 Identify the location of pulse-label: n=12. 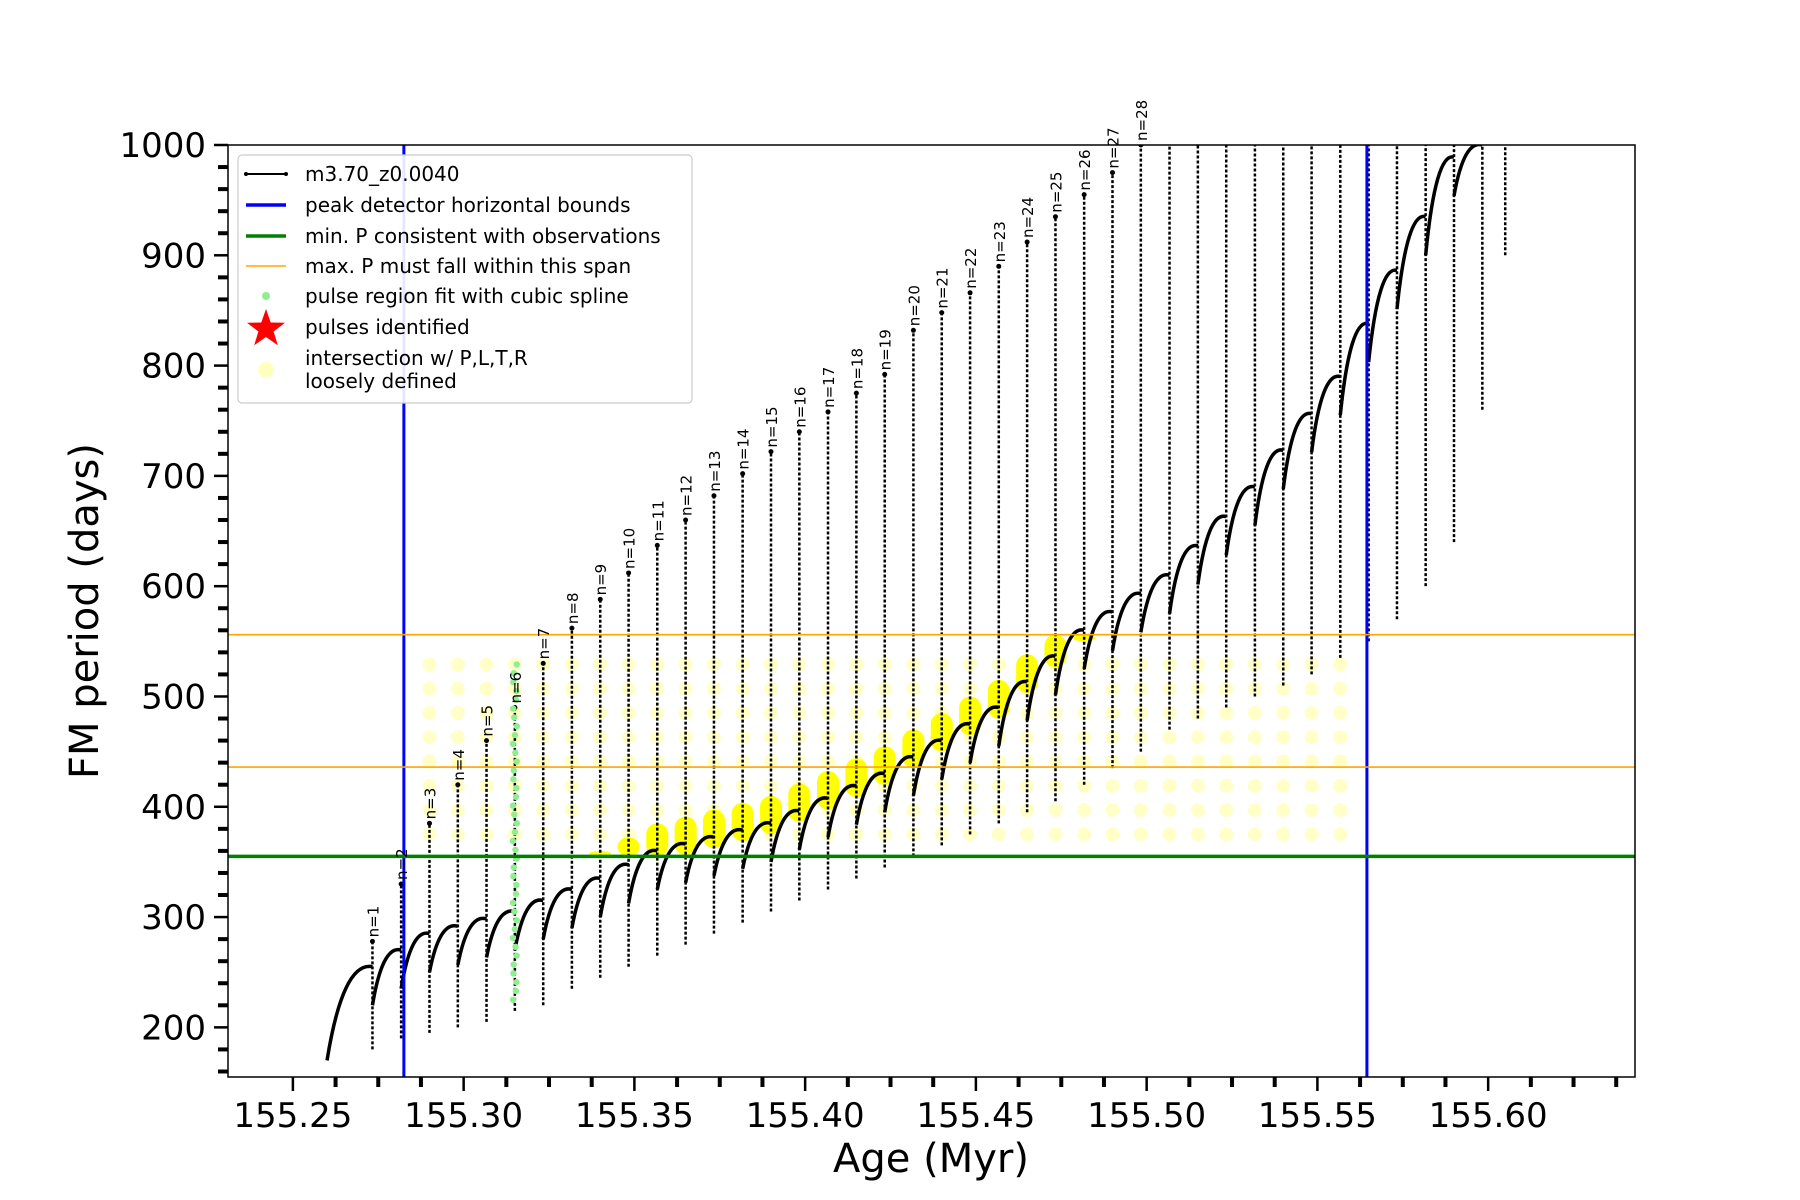
(687, 495).